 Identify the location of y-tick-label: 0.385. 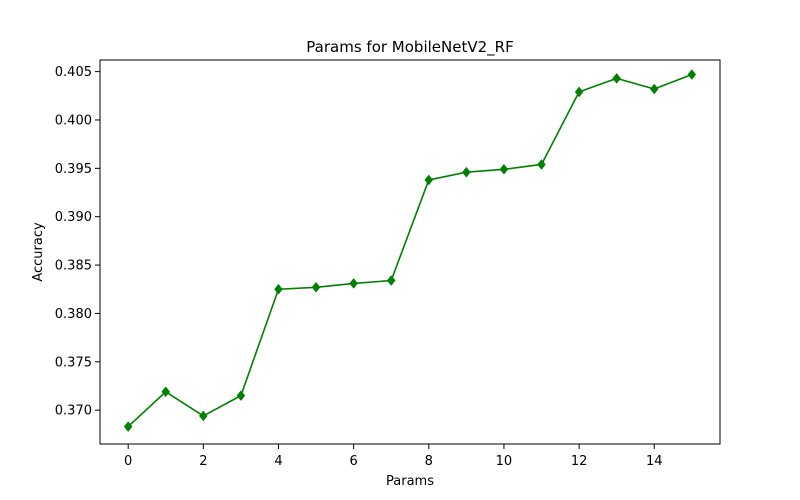
(73, 266).